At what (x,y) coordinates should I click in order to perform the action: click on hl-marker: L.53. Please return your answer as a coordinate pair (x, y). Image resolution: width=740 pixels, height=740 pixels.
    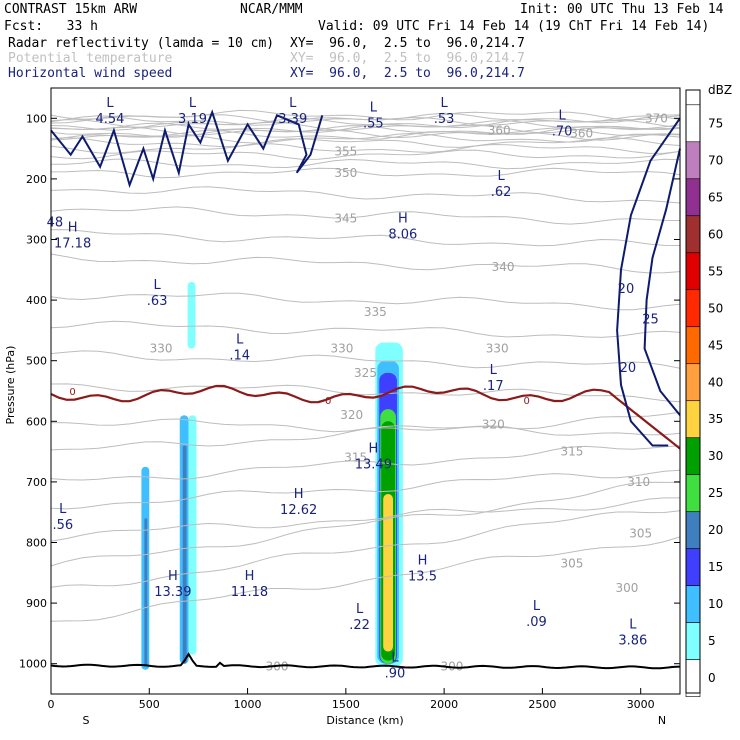
    Looking at the image, I should click on (444, 111).